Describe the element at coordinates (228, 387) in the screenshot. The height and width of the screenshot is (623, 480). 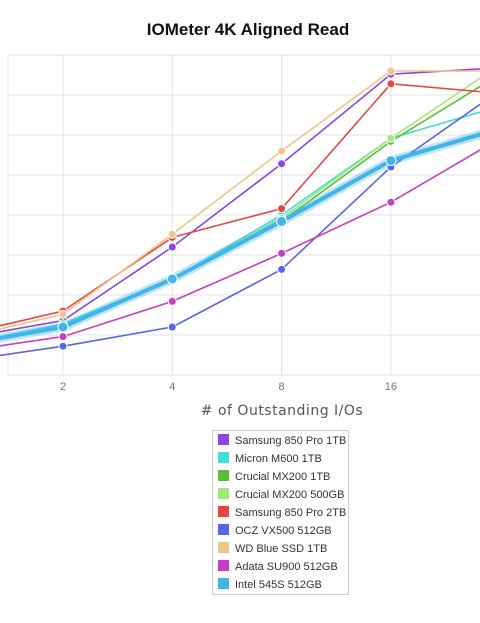
I see `x-axis-ticks: 2 4 8 16` at that location.